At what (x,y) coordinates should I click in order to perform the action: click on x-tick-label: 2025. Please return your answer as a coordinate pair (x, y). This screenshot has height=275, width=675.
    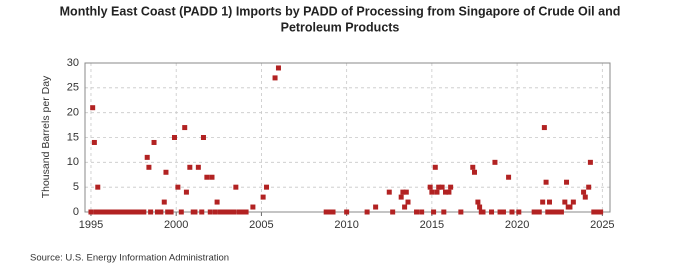
    Looking at the image, I should click on (602, 225).